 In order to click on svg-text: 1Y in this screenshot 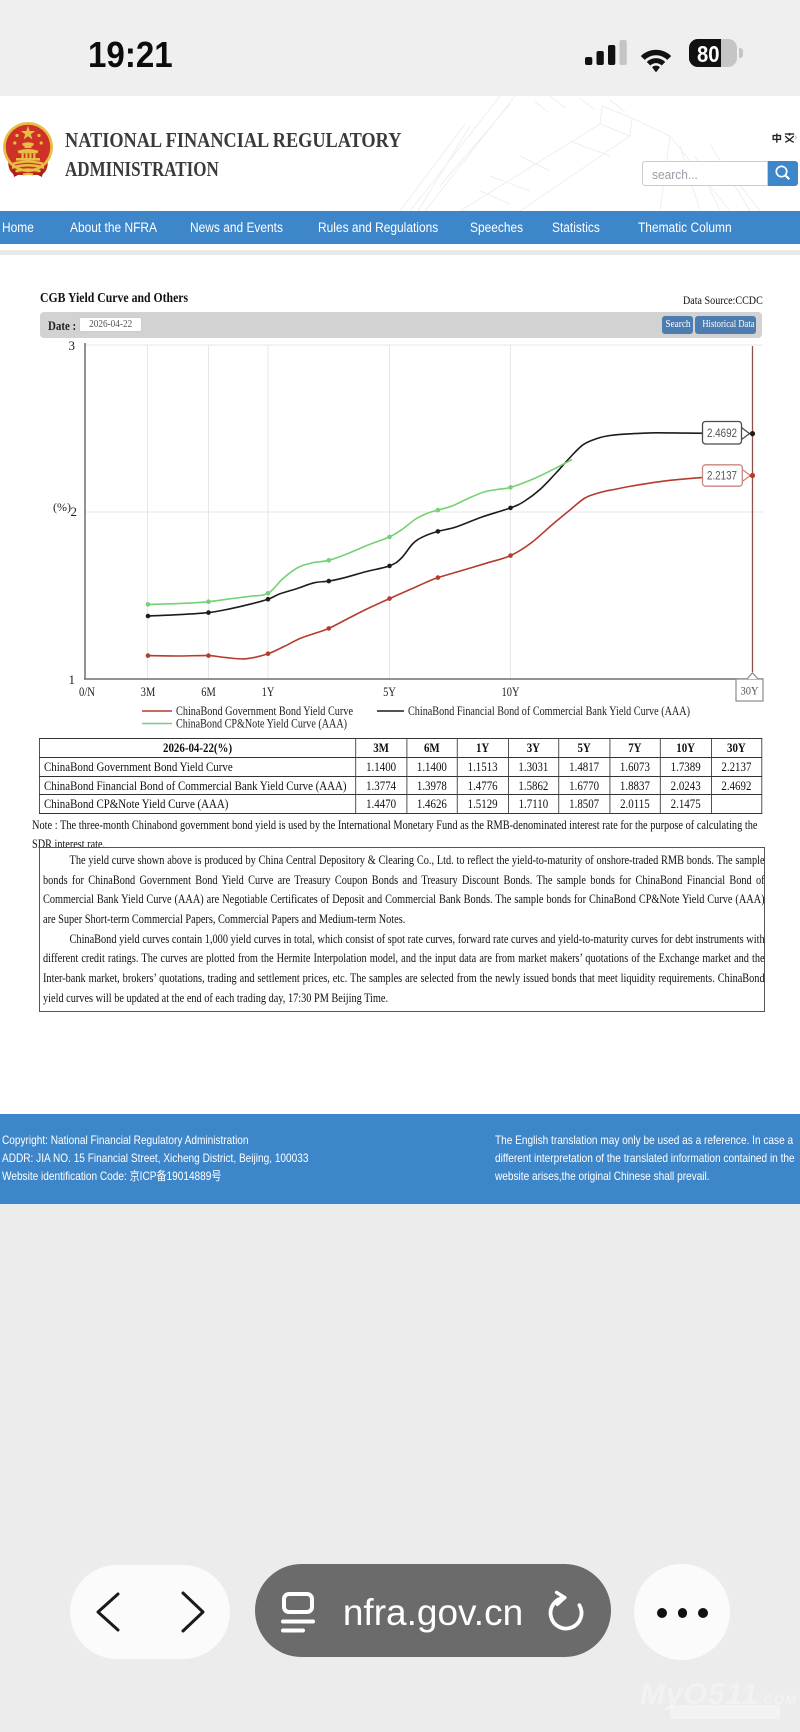, I will do `click(268, 691)`.